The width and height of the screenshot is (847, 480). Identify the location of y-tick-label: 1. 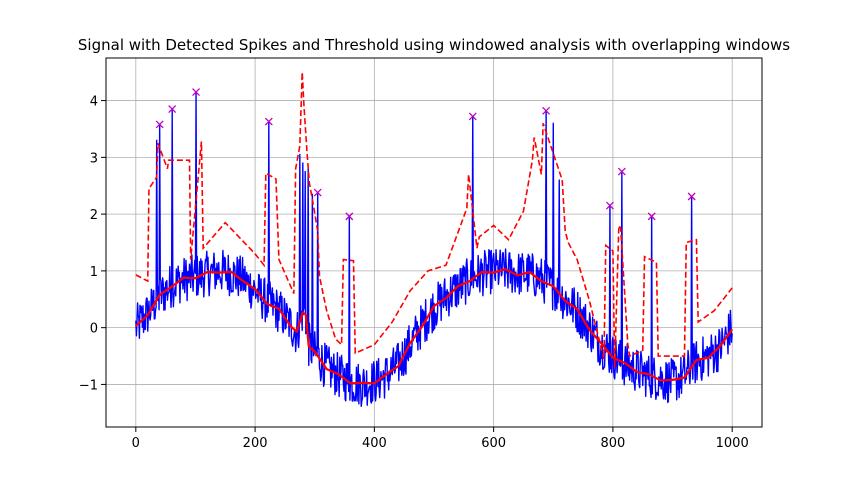
(94, 272).